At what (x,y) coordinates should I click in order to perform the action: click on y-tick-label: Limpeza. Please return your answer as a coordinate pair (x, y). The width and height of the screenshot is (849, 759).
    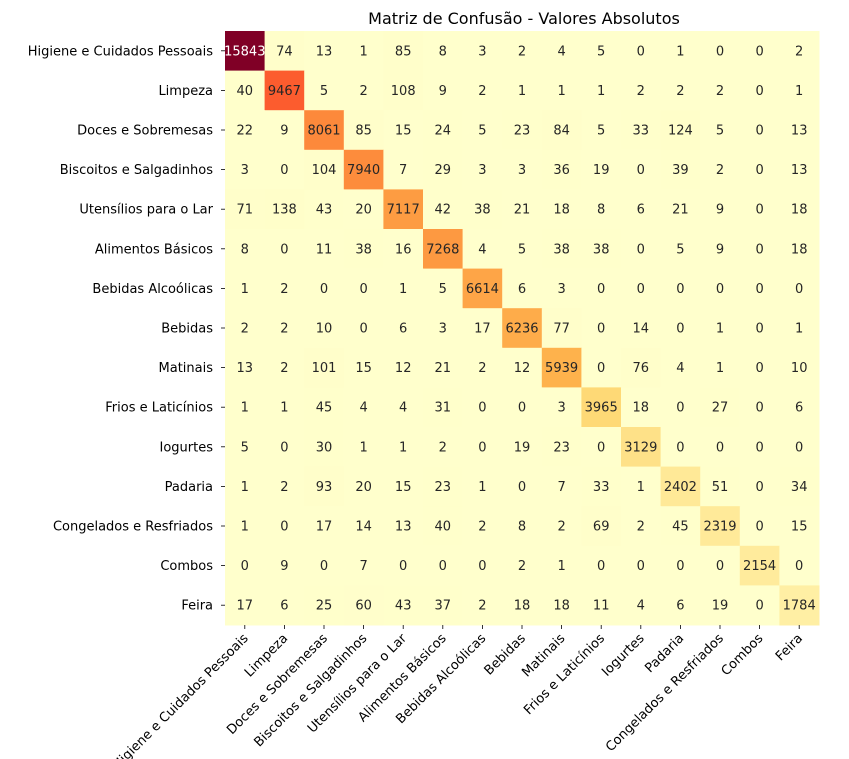
    Looking at the image, I should click on (185, 91).